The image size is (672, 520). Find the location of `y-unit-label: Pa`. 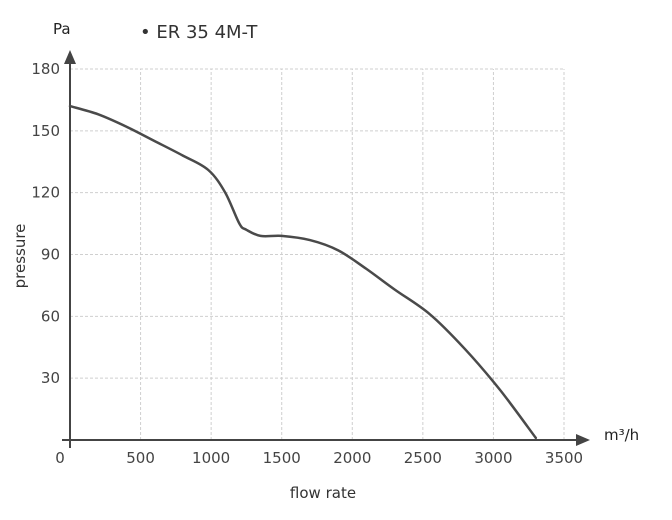

y-unit-label: Pa is located at coordinates (62, 29).